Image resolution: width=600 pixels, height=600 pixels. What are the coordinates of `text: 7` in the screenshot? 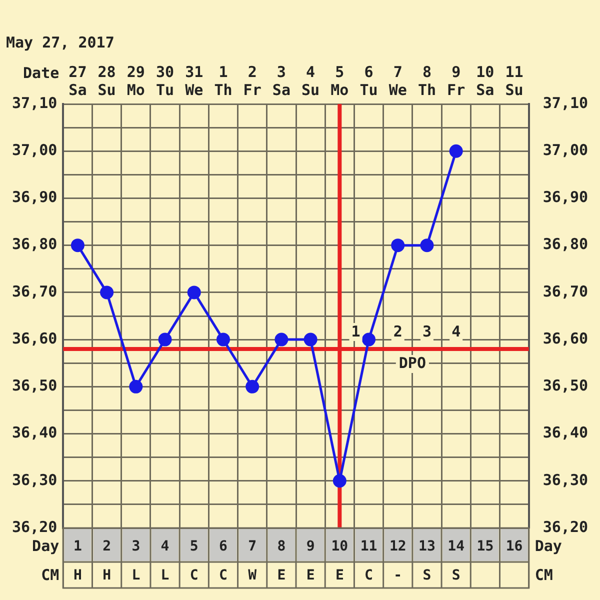 It's located at (252, 546).